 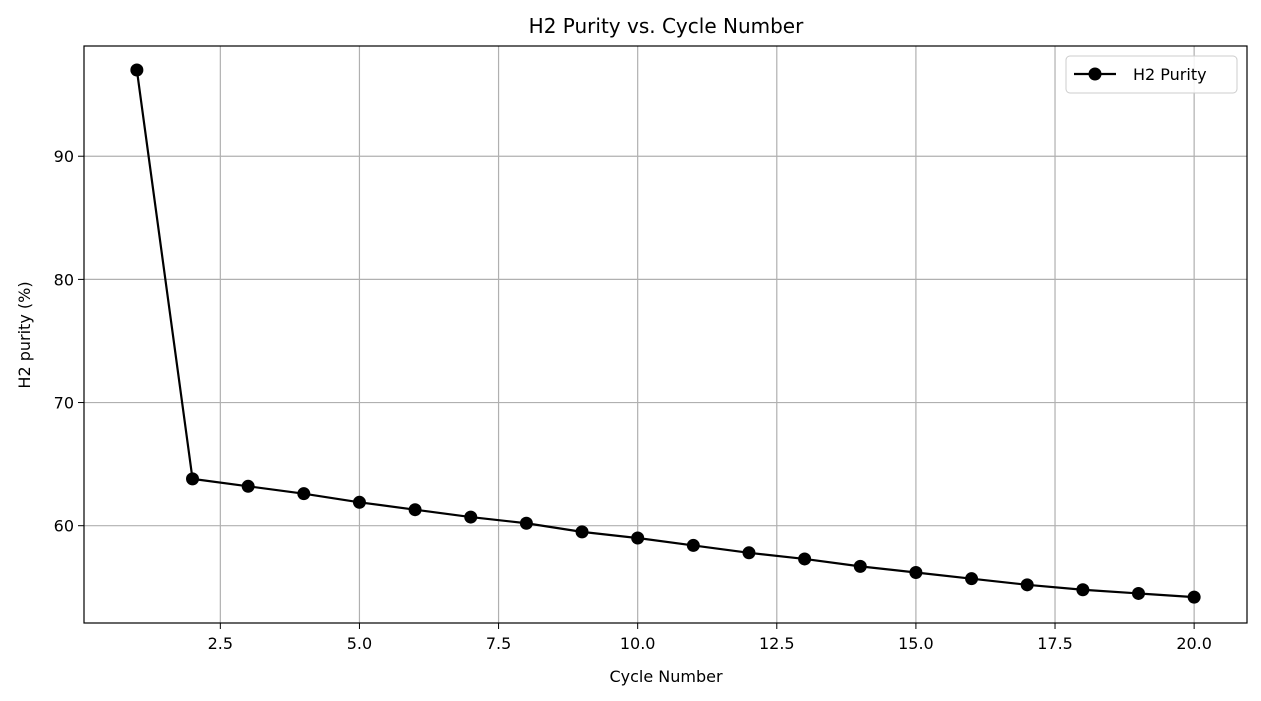 What do you see at coordinates (69, 341) in the screenshot?
I see `y-axis: 60 70 80 90` at bounding box center [69, 341].